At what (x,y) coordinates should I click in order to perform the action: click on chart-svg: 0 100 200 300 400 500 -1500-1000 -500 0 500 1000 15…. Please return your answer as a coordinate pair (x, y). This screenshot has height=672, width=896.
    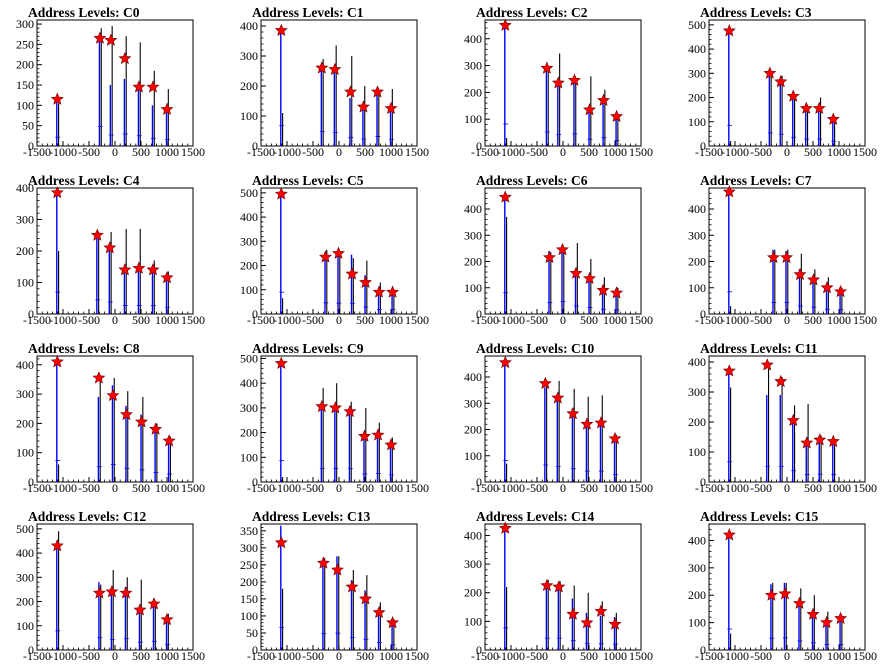
    Looking at the image, I should click on (110, 592).